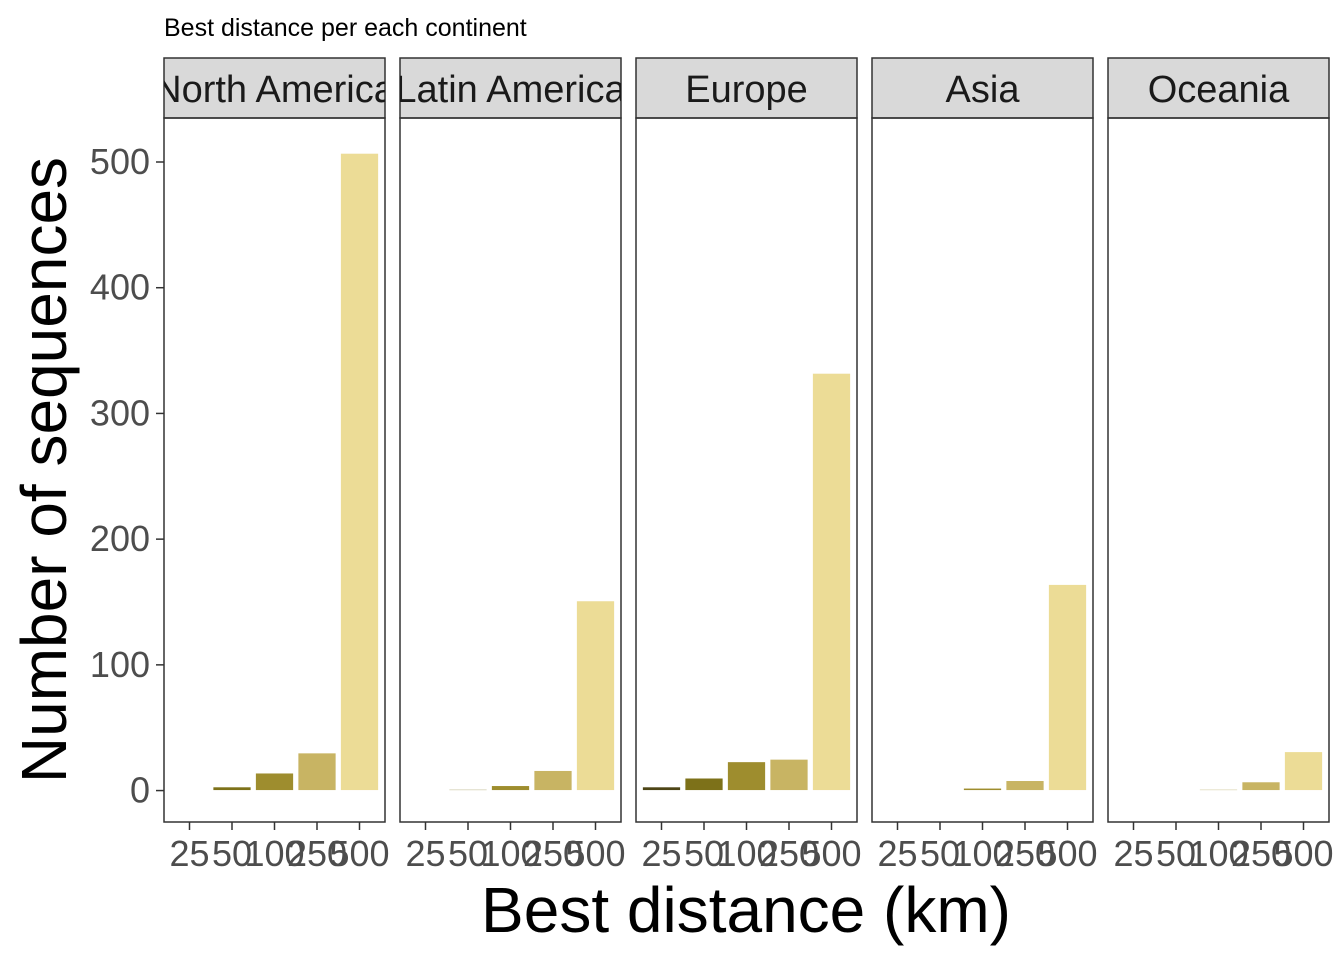 Image resolution: width=1344 pixels, height=960 pixels. I want to click on y-tick-label: 100, so click(120, 664).